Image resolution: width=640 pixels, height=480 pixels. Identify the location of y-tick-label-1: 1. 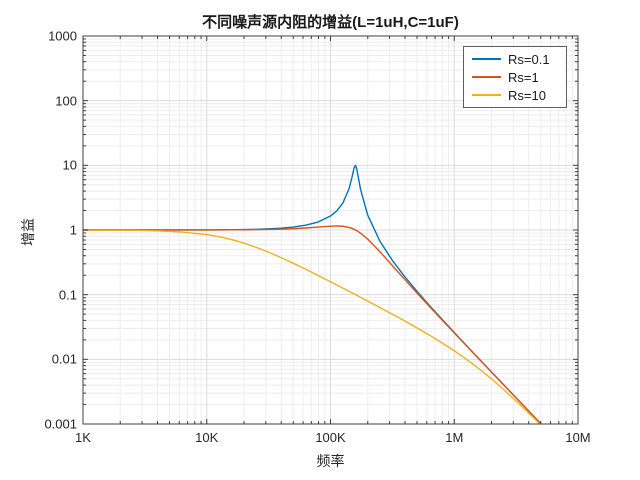
(73, 230).